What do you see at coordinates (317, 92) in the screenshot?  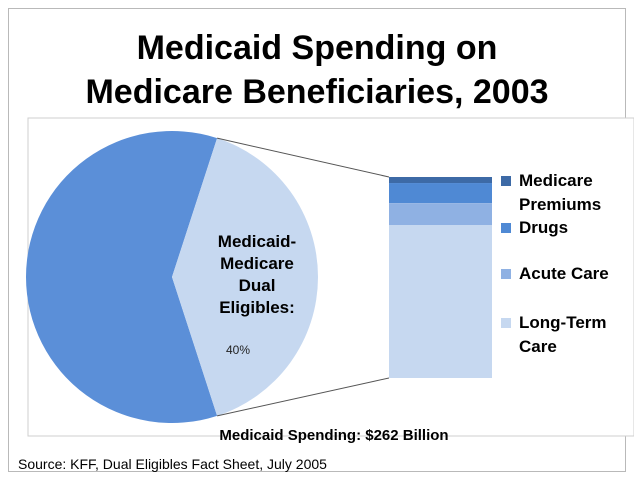 I see `title-line-2: Medicare Beneficiaries, 2003` at bounding box center [317, 92].